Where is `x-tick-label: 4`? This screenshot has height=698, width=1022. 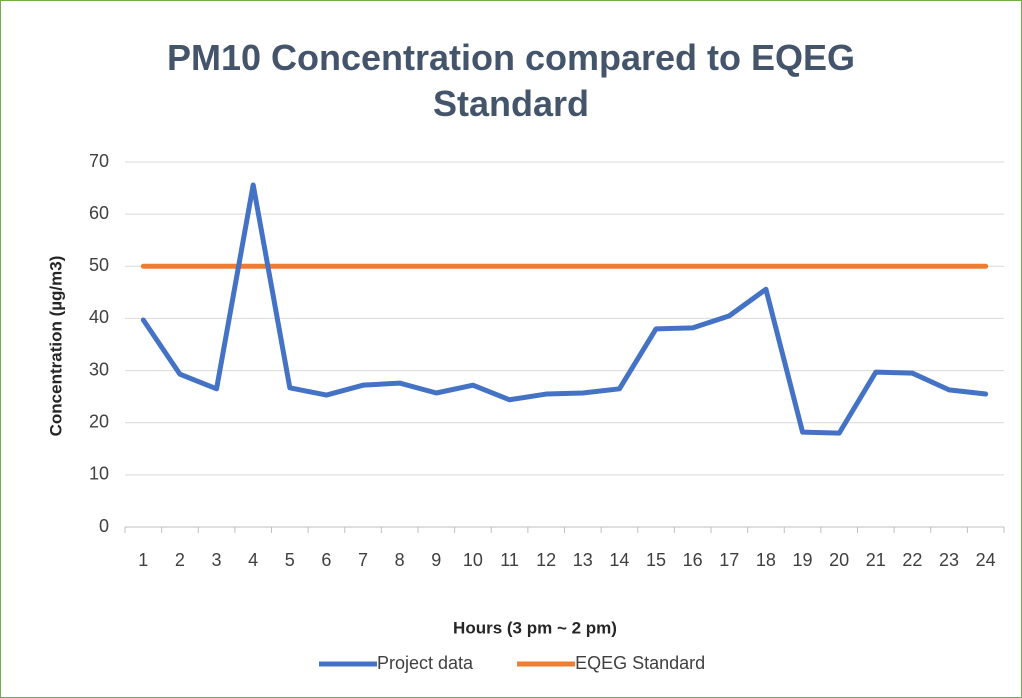
x-tick-label: 4 is located at coordinates (253, 560).